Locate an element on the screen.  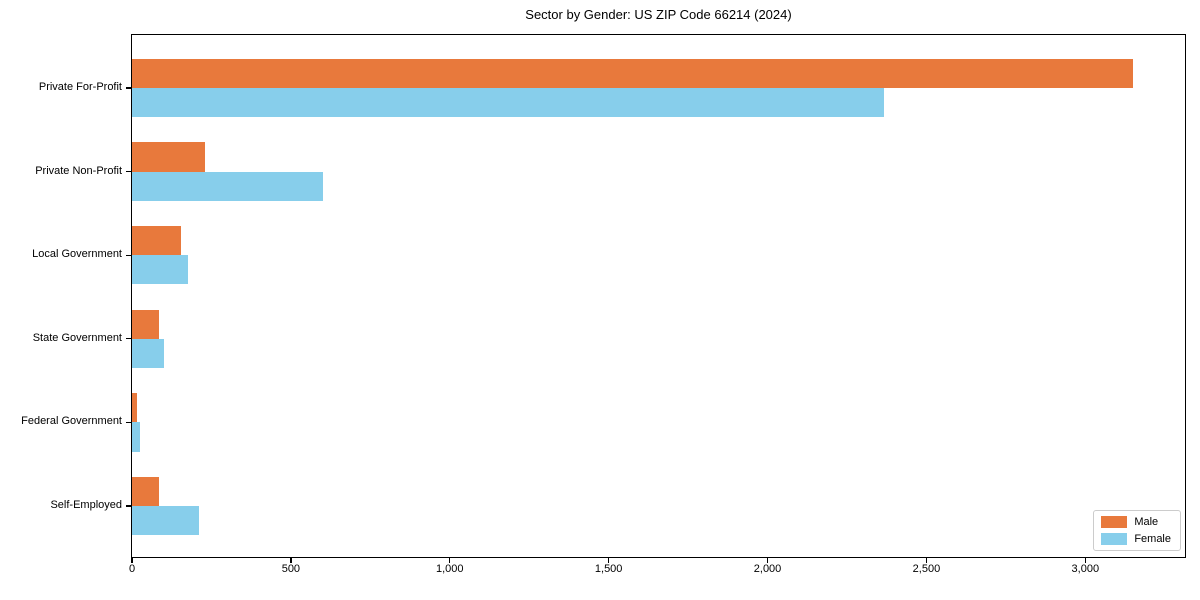
legend: Male Female is located at coordinates (1137, 530).